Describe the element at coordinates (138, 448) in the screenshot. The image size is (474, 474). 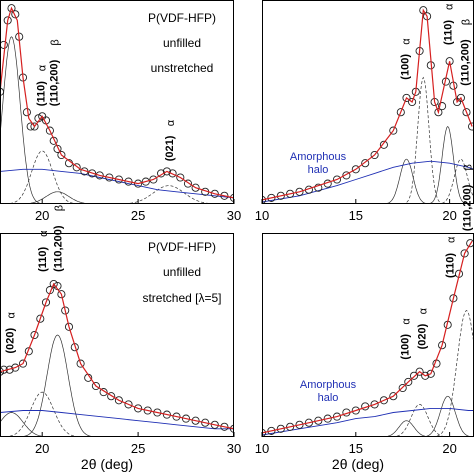
I see `x-tick-label: 25` at that location.